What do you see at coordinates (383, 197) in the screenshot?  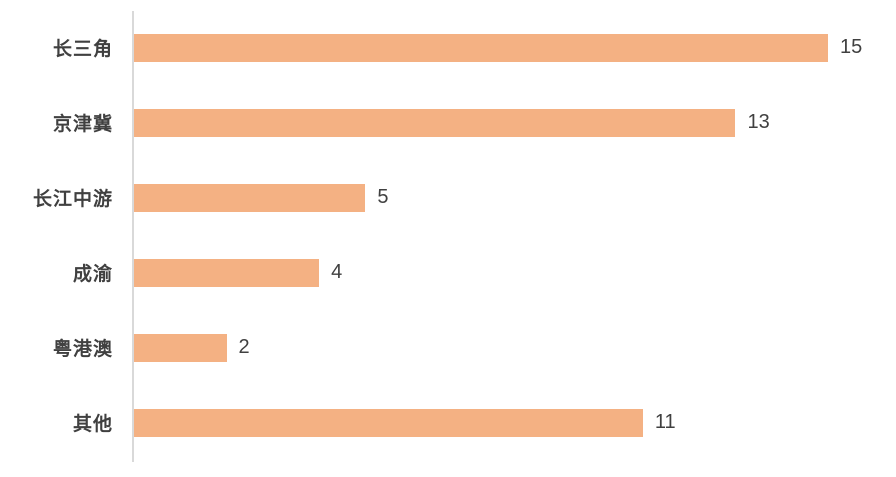 I see `value-label: 5` at bounding box center [383, 197].